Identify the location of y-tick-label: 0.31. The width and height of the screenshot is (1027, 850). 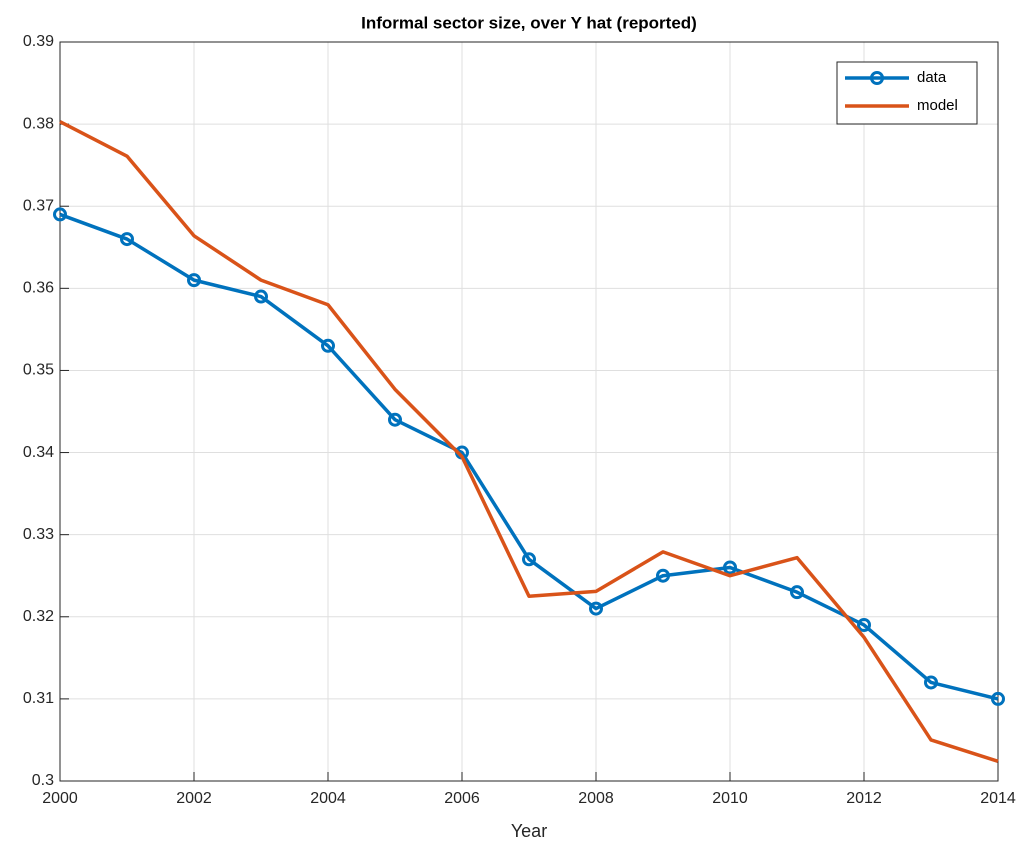
(38, 698).